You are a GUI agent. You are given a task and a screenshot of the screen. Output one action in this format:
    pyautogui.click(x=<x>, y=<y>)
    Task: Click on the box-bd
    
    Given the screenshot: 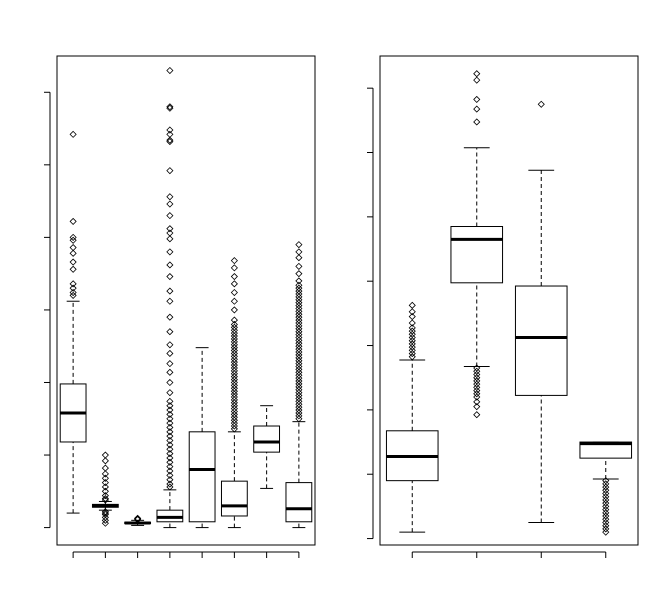 What is the action you would take?
    pyautogui.click(x=105, y=504)
    